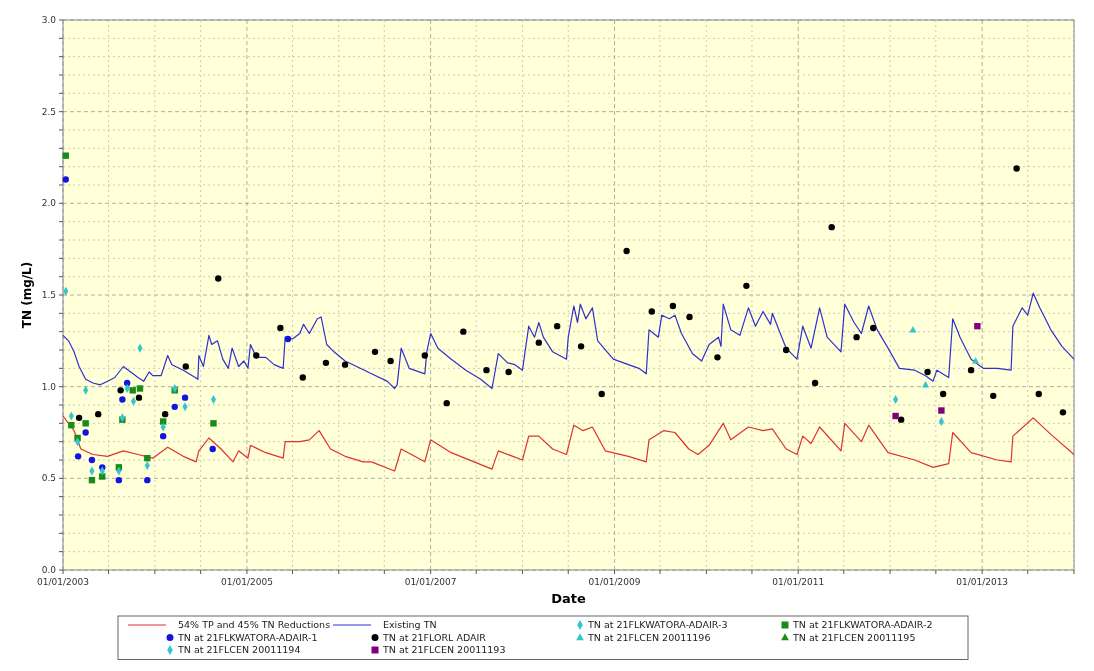 Image resolution: width=1094 pixels, height=671 pixels. I want to click on legend-label: TN at 21FLCEN 20011194, so click(239, 650).